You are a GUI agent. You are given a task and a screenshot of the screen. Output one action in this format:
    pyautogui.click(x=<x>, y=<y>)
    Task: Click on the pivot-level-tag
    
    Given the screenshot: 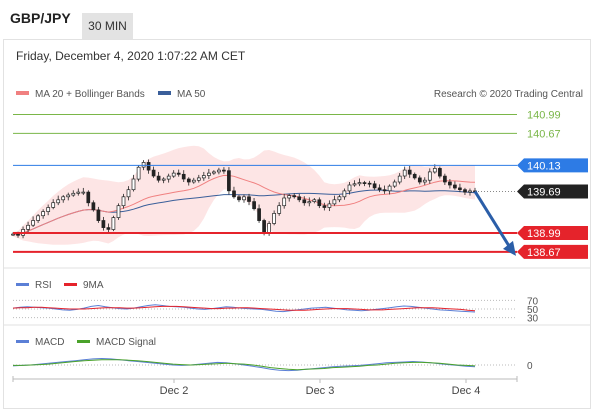 What is the action you would take?
    pyautogui.click(x=552, y=165)
    